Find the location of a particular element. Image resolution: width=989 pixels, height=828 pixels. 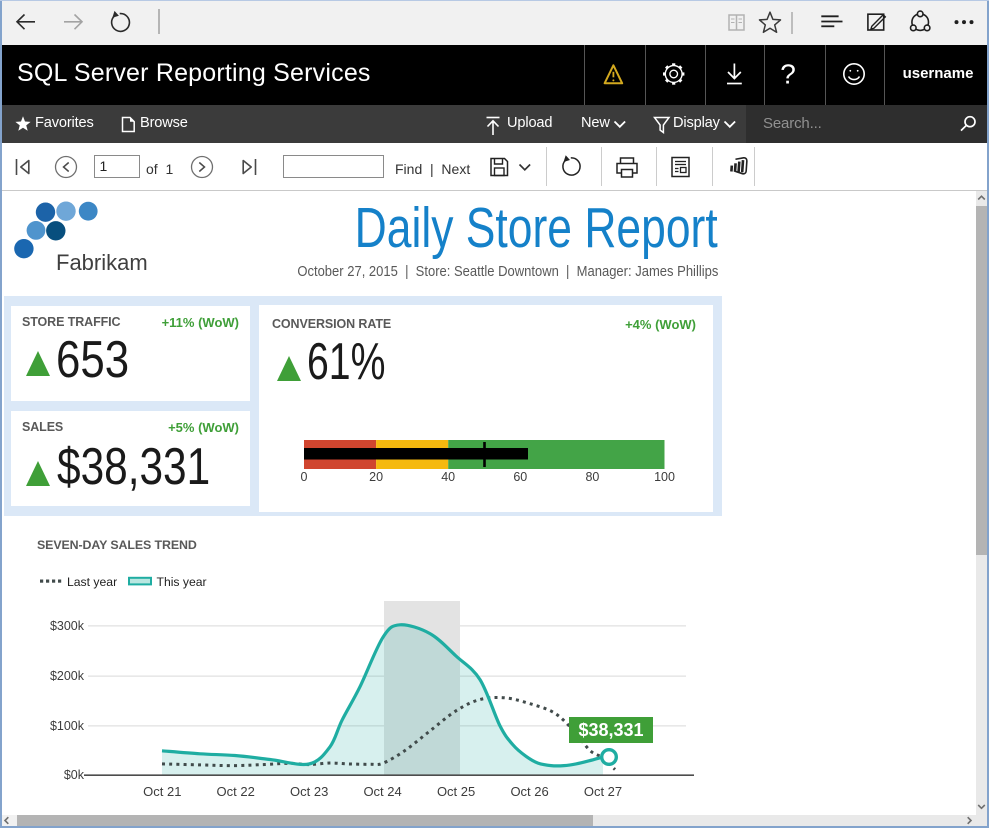

svg-text: 80 is located at coordinates (592, 477).